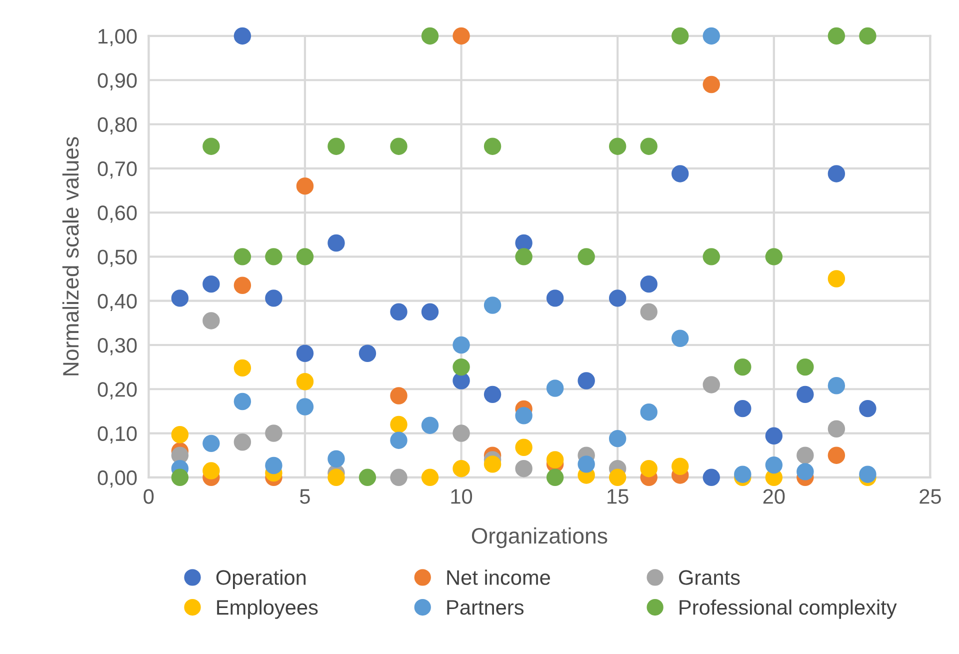 This screenshot has width=959, height=654. I want to click on x-tick-label: 5, so click(305, 496).